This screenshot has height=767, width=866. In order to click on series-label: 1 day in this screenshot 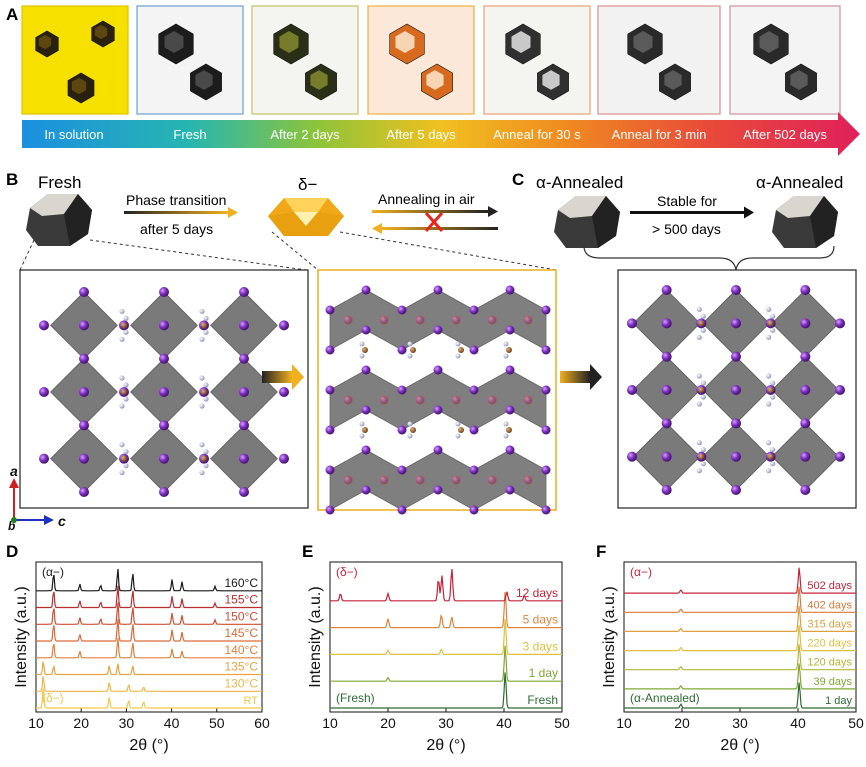, I will do `click(838, 701)`.